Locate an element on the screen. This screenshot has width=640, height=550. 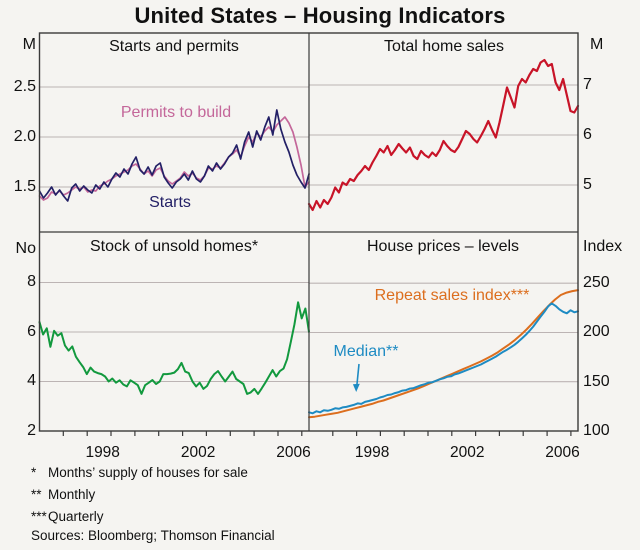
y-axis-unit-right-top: M is located at coordinates (597, 44).